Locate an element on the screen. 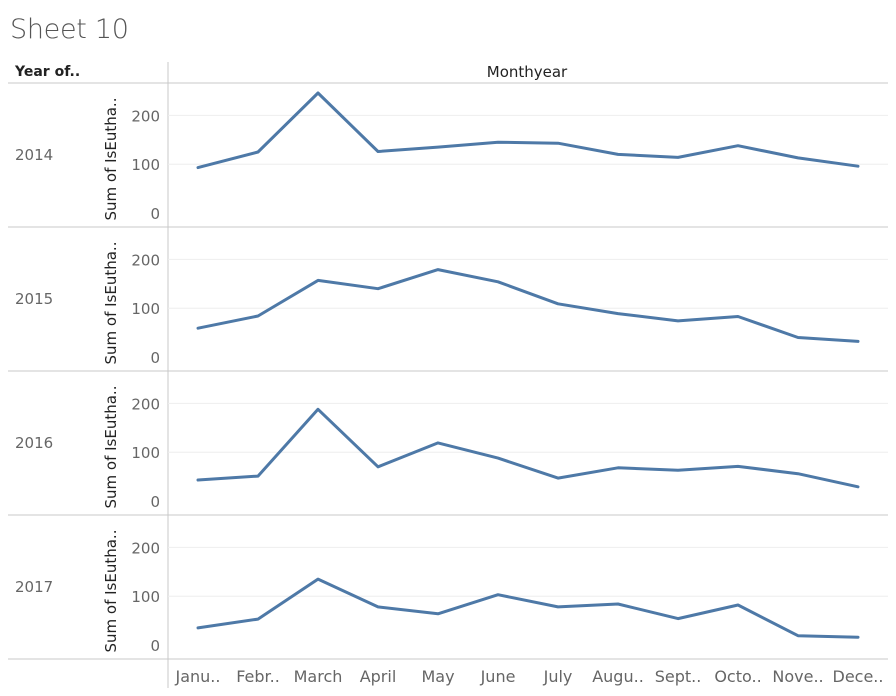  x-tick-label: July is located at coordinates (558, 676).